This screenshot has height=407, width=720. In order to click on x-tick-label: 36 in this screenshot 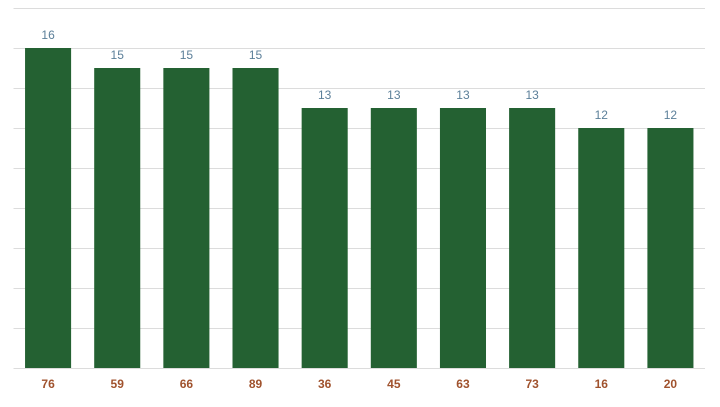, I will do `click(325, 384)`.